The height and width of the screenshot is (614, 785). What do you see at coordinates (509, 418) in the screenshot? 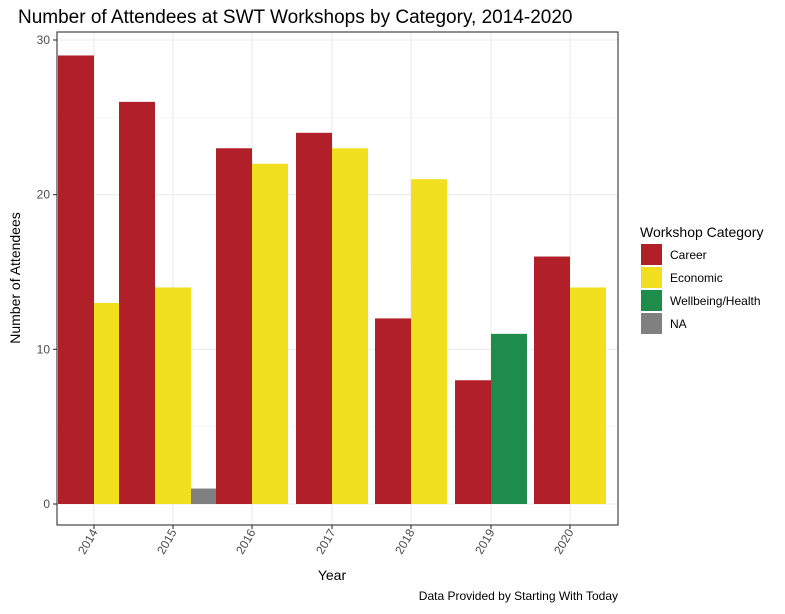
I see `bar-wellbeing-health-2019: Wellbeing/Health 2019: 11` at bounding box center [509, 418].